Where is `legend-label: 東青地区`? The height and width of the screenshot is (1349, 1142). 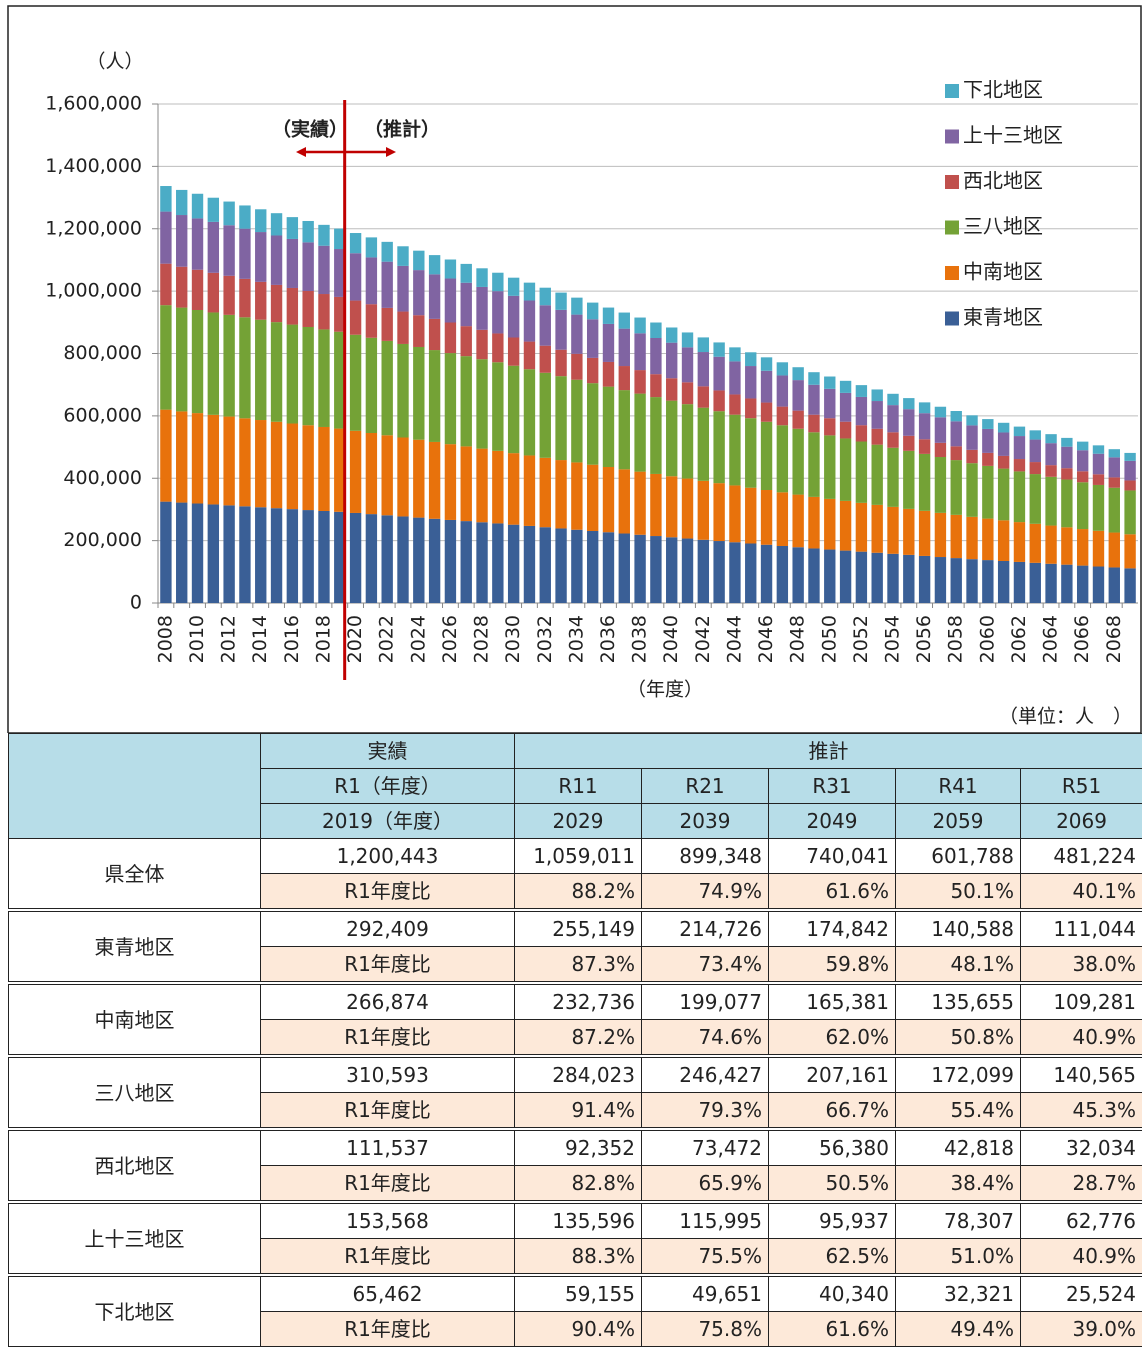
legend-label: 東青地区 is located at coordinates (1003, 317).